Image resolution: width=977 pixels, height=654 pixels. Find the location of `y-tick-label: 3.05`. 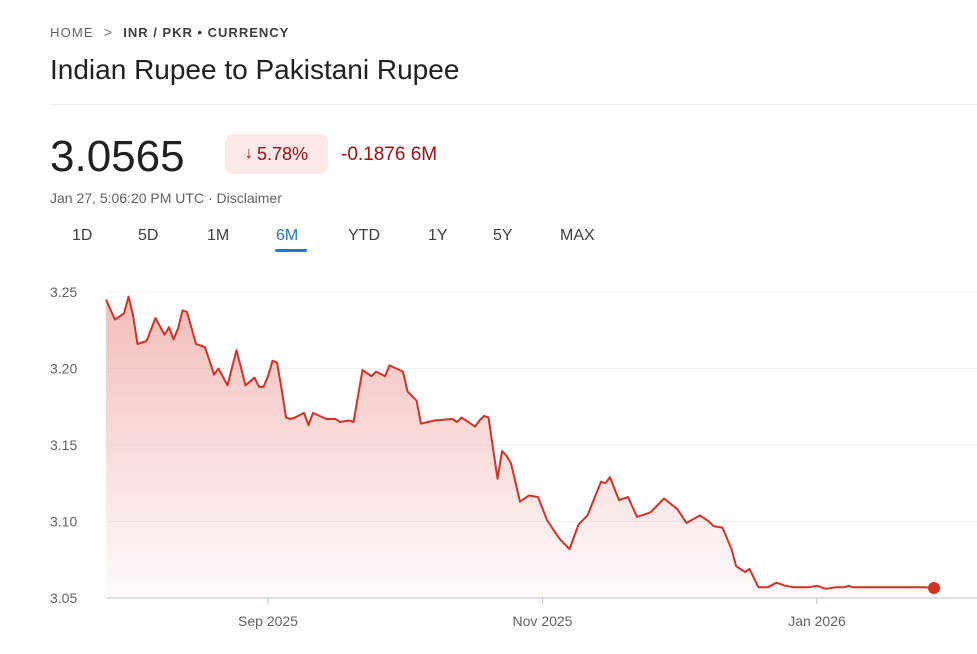

y-tick-label: 3.05 is located at coordinates (63, 598).